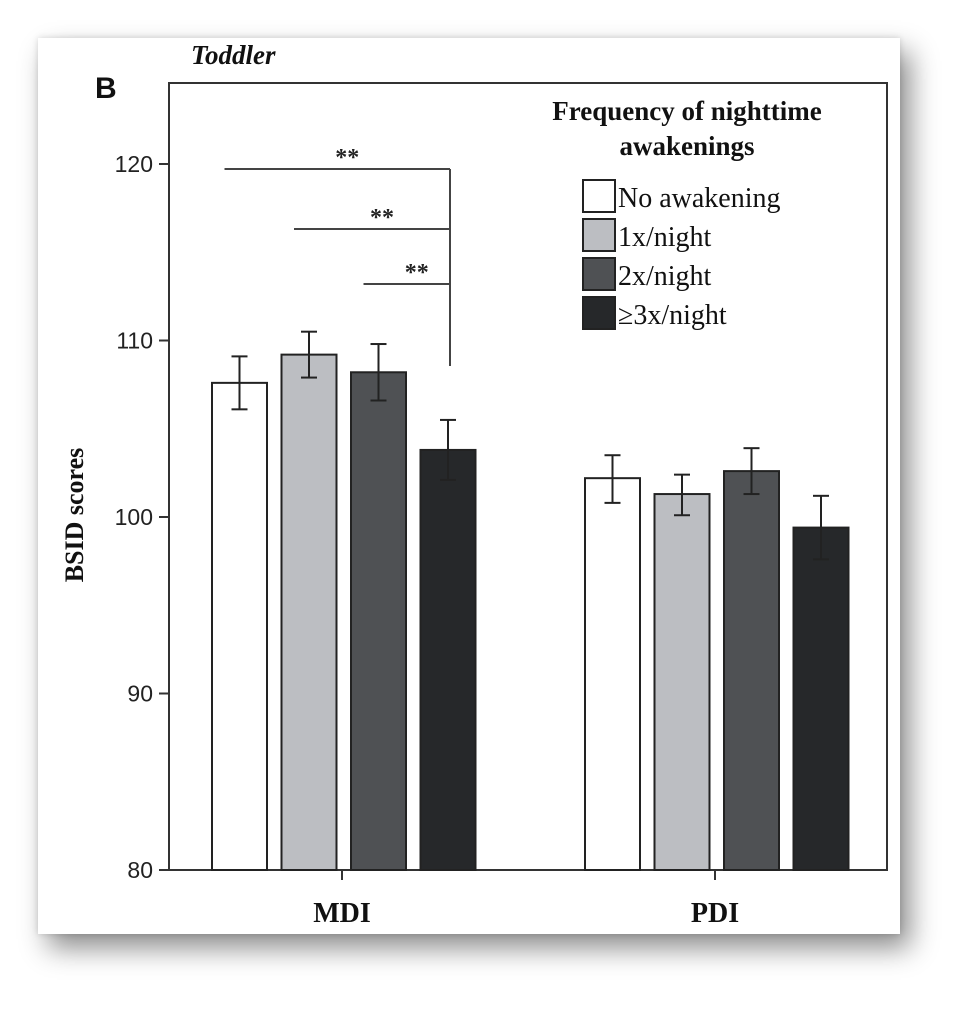  Describe the element at coordinates (140, 870) in the screenshot. I see `y-tick-label-80: 80` at that location.